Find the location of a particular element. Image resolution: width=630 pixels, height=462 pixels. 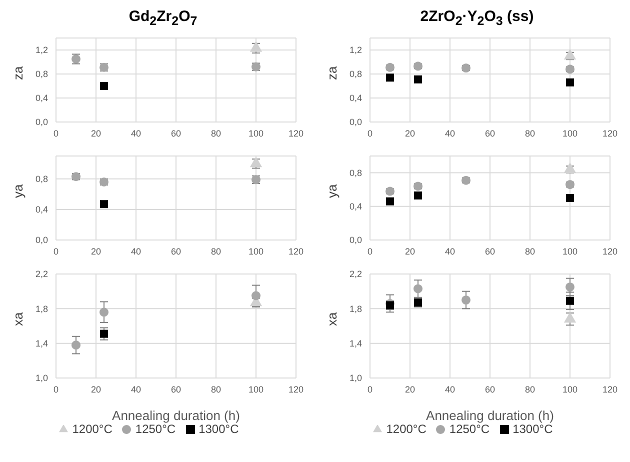

chart-title: Gd$_{2}$Zr$_{2}$O$_{7}$ is located at coordinates (163, 19).